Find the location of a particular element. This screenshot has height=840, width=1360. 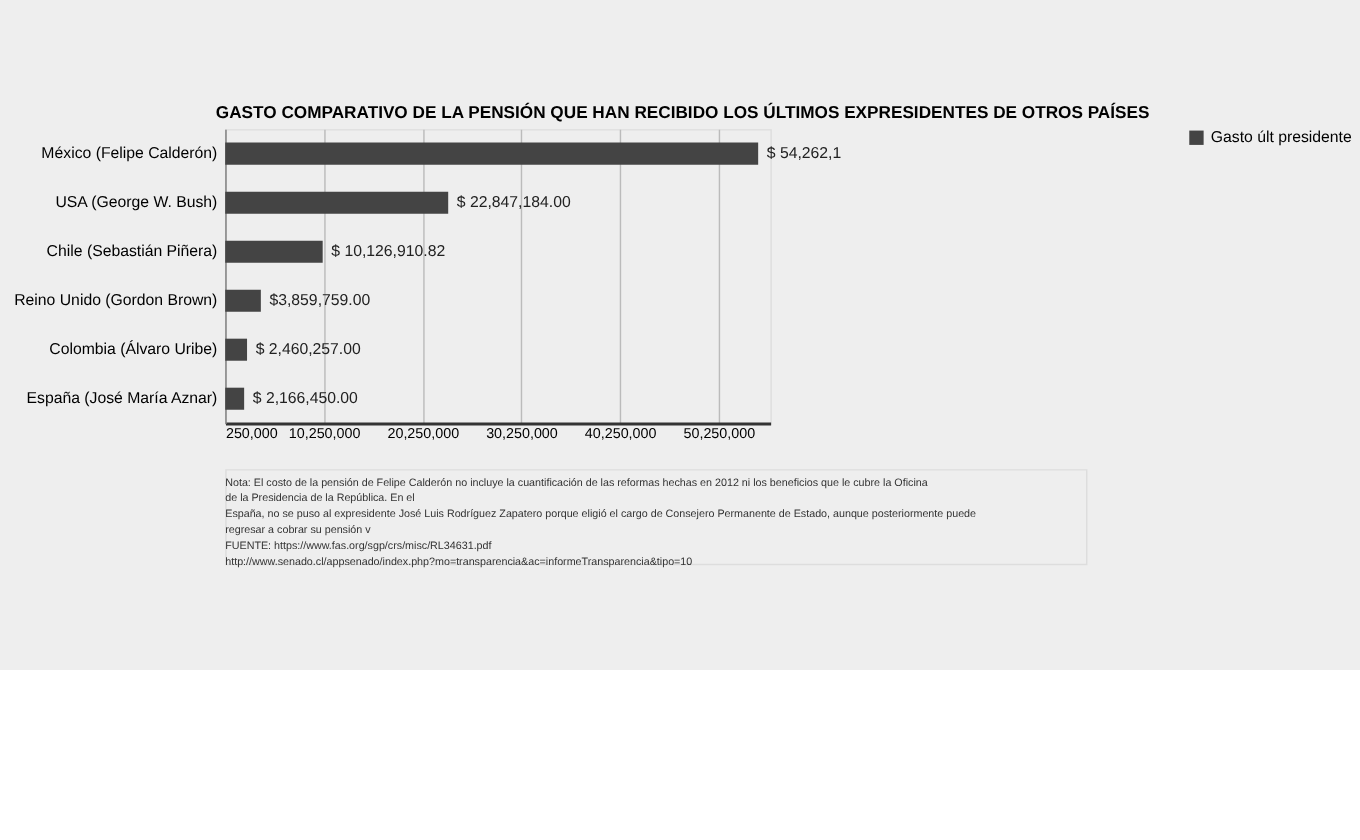

y-tick-label: Chile (Sebastián Piñera) is located at coordinates (132, 250).